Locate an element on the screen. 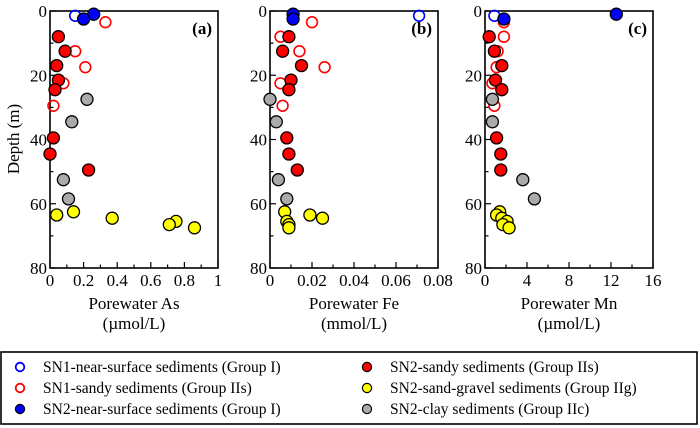 The image size is (700, 428). data-point-sn1-near is located at coordinates (419, 15).